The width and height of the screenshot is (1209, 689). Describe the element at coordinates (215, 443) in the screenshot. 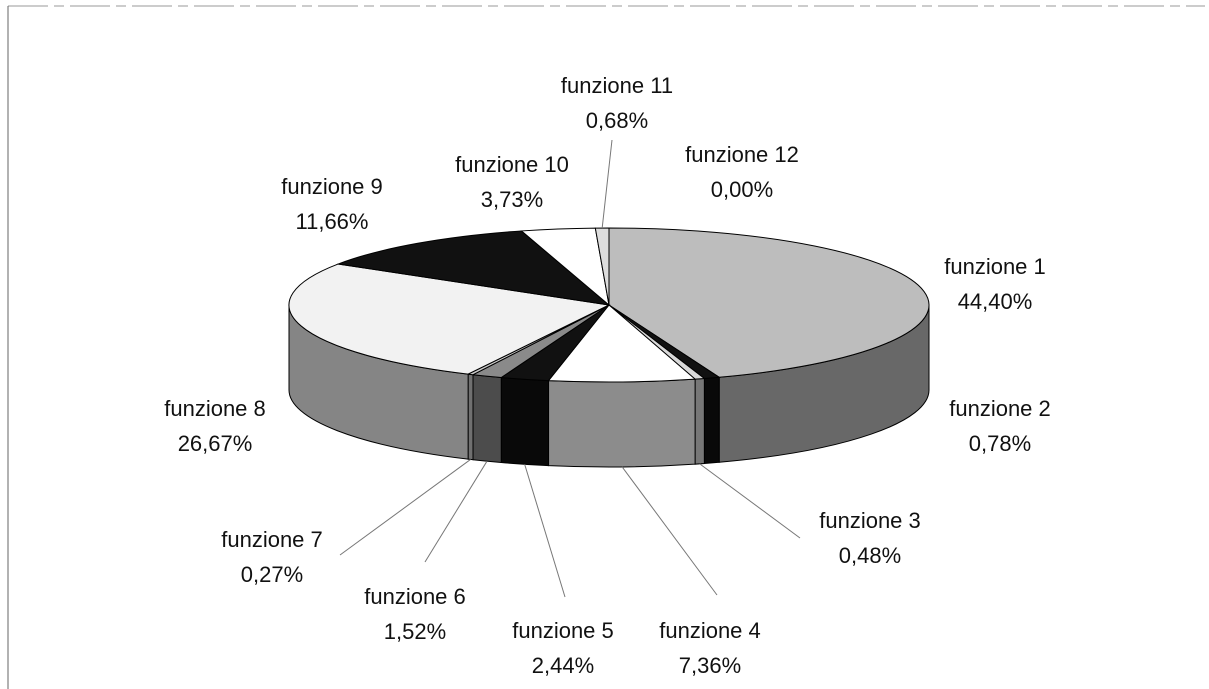

I see `slice-value-label: 26,67%` at that location.